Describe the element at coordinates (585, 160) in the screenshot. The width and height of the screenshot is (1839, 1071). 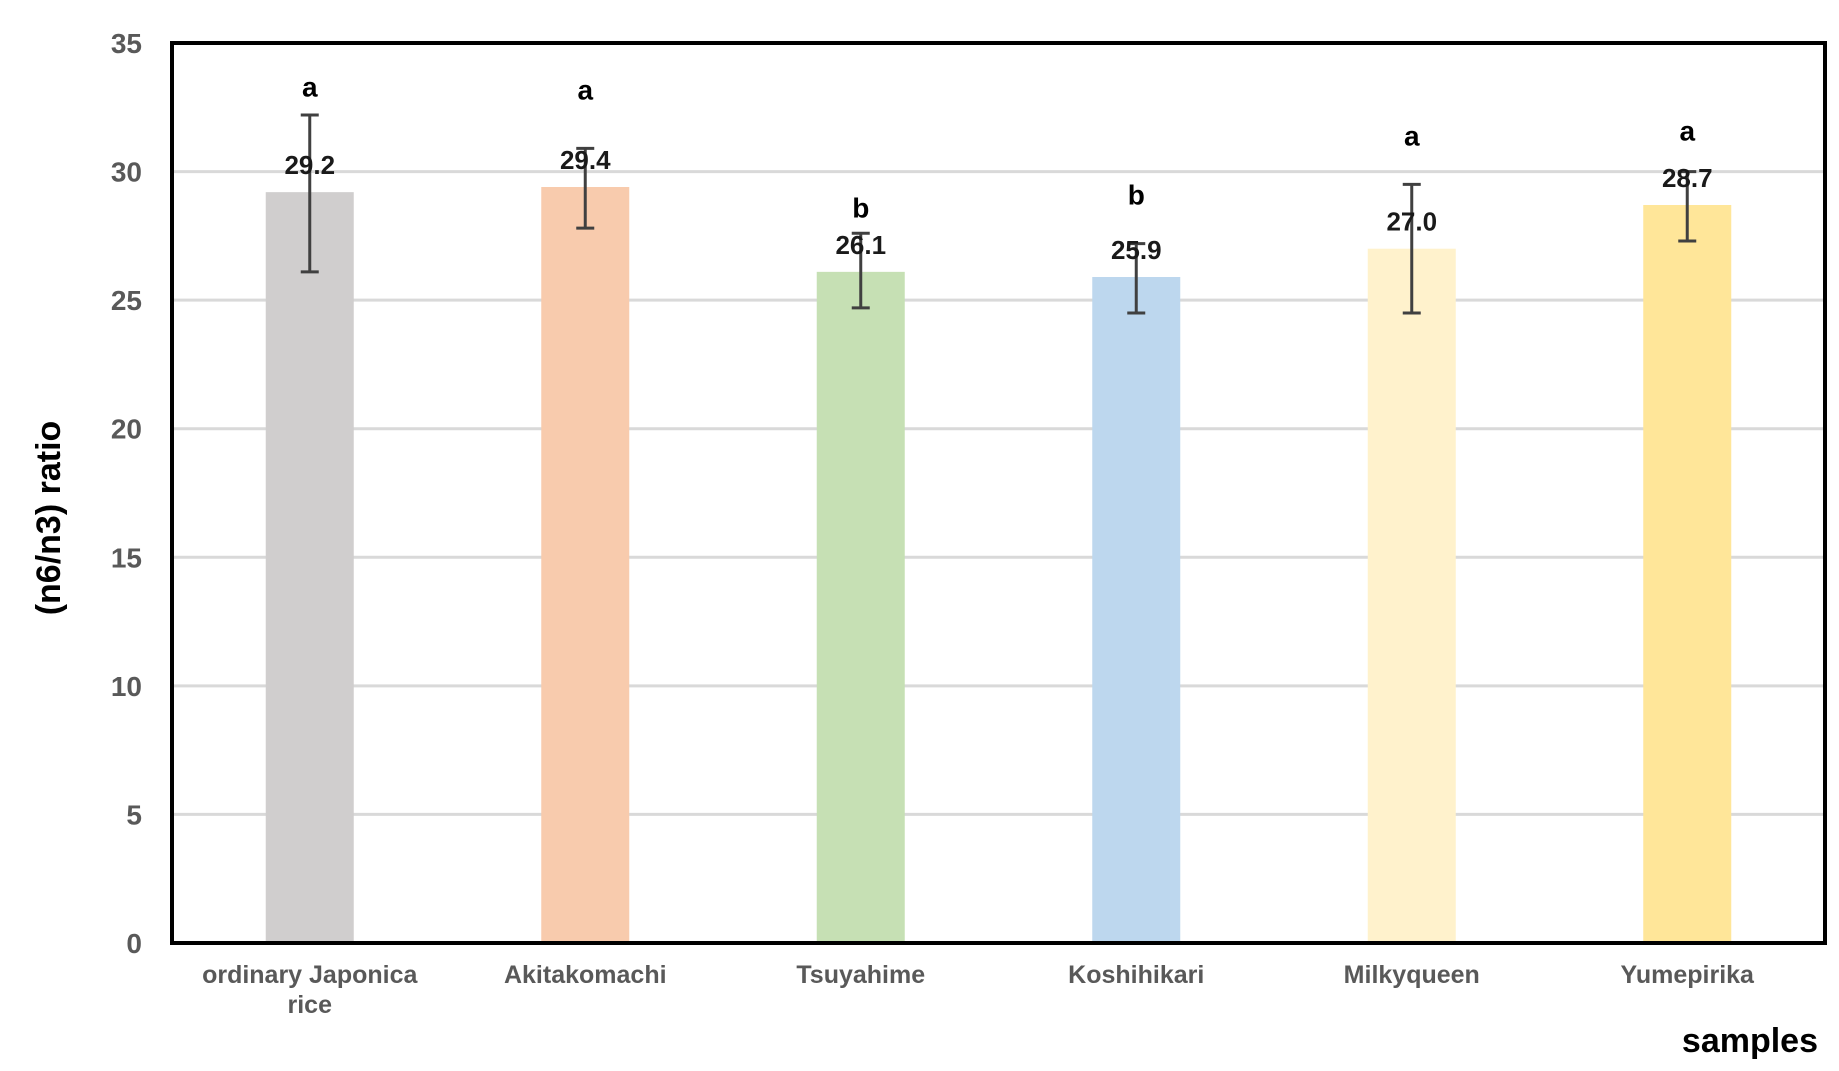
I see `data-label: 29.4` at that location.